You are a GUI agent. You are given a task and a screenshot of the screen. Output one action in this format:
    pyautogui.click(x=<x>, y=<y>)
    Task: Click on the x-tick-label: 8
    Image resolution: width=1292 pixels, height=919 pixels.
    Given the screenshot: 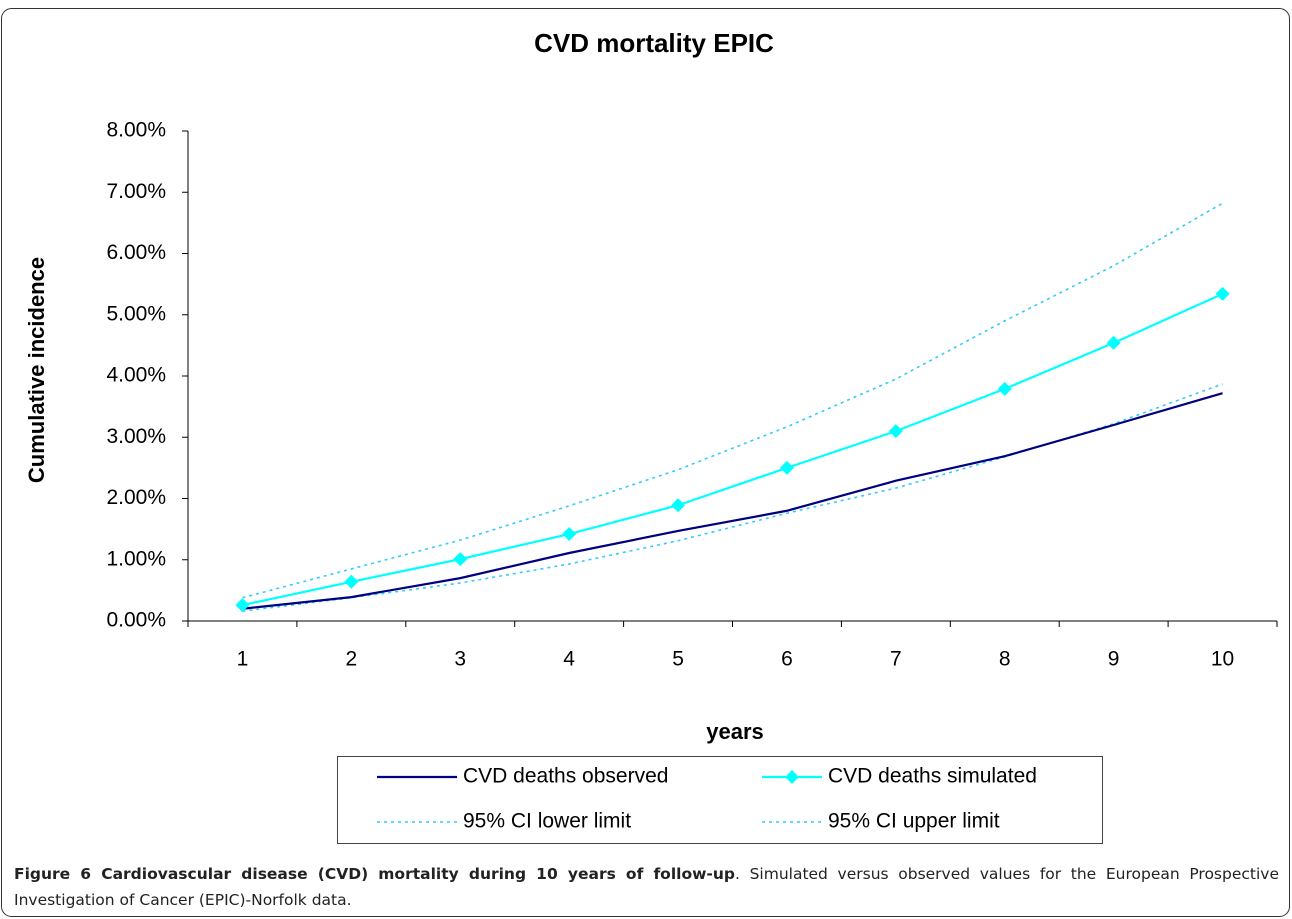 What is the action you would take?
    pyautogui.click(x=1005, y=659)
    